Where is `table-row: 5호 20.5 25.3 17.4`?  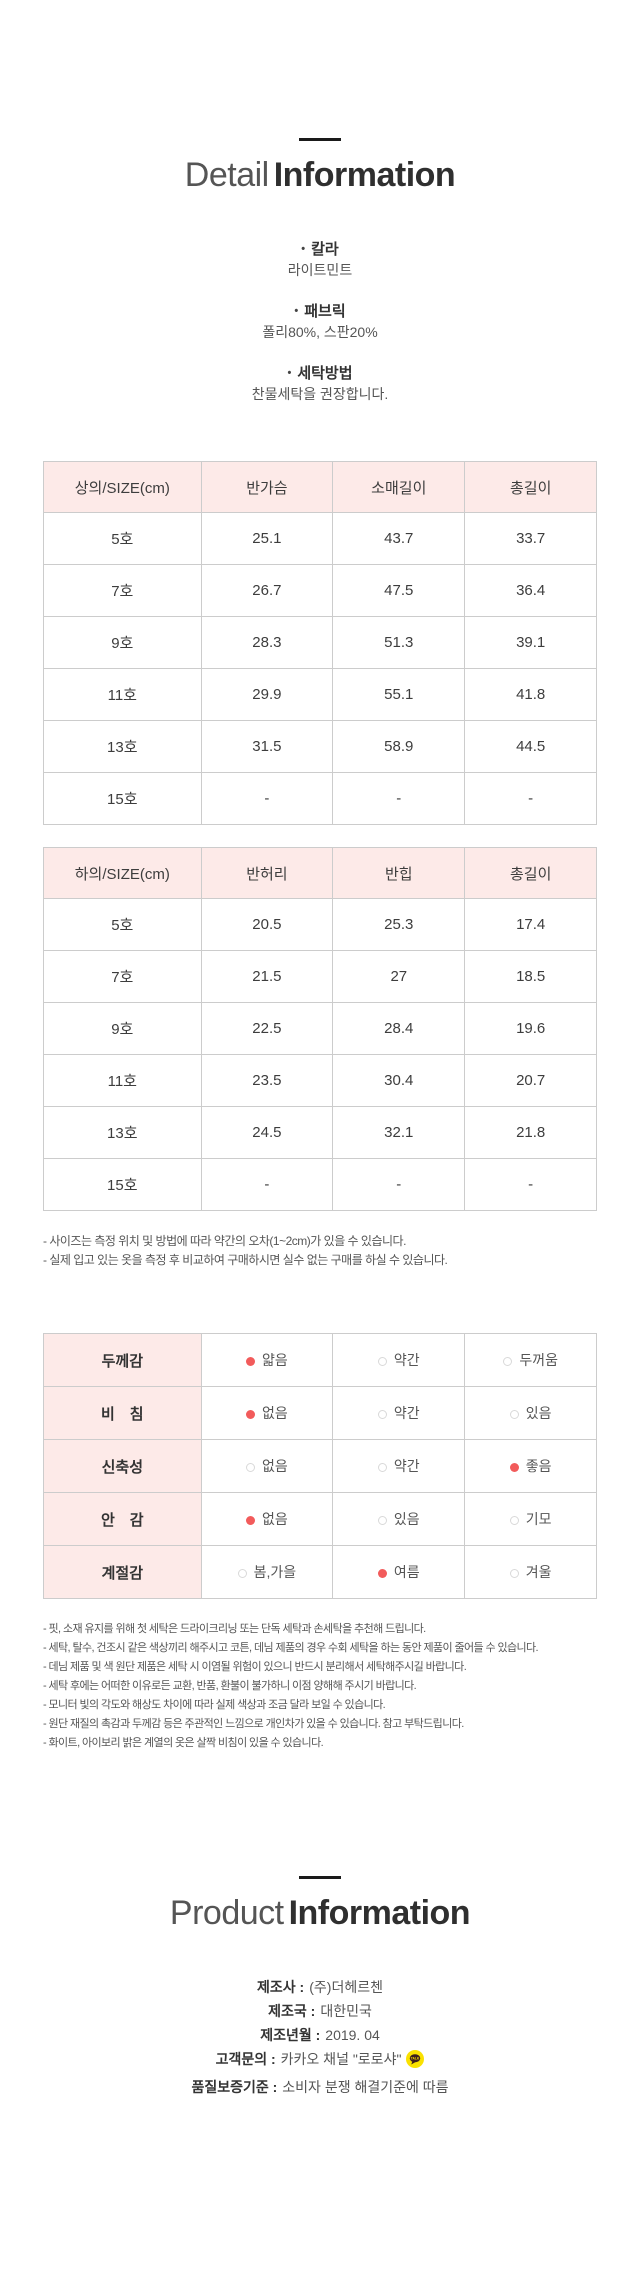
table-row: 5호 20.5 25.3 17.4 is located at coordinates (320, 924).